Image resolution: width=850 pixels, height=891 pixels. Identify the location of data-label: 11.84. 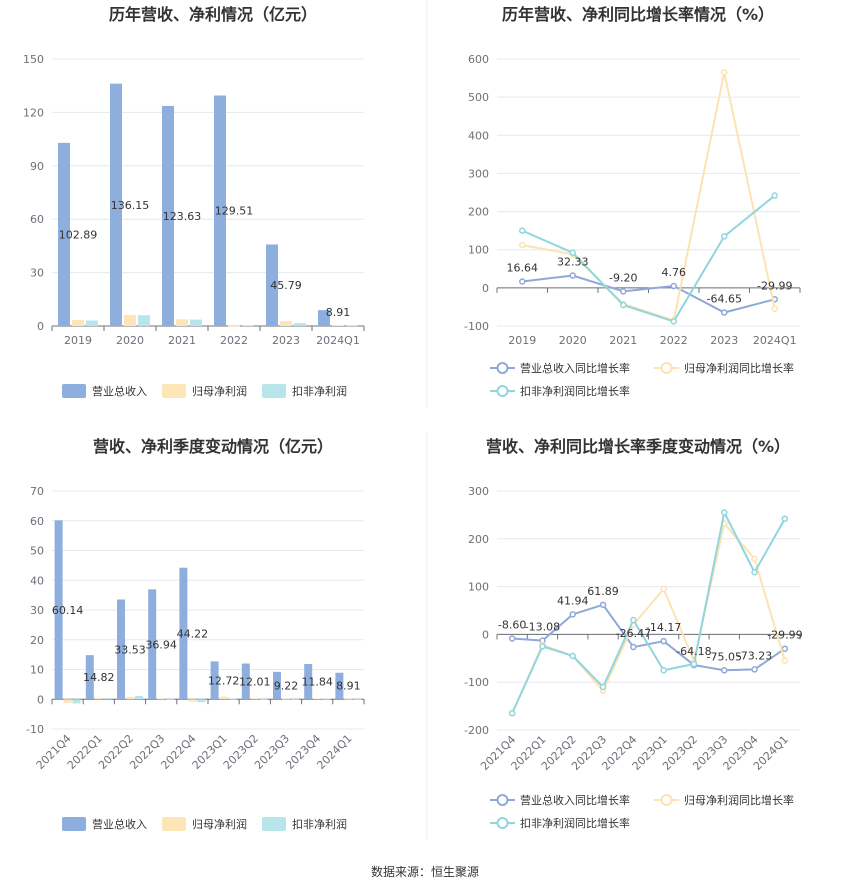
(317, 682).